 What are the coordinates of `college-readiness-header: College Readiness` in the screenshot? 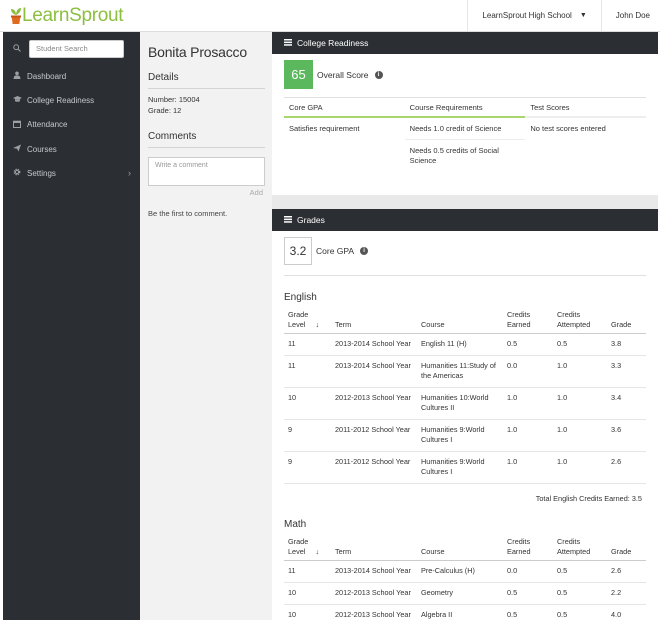 It's located at (465, 43).